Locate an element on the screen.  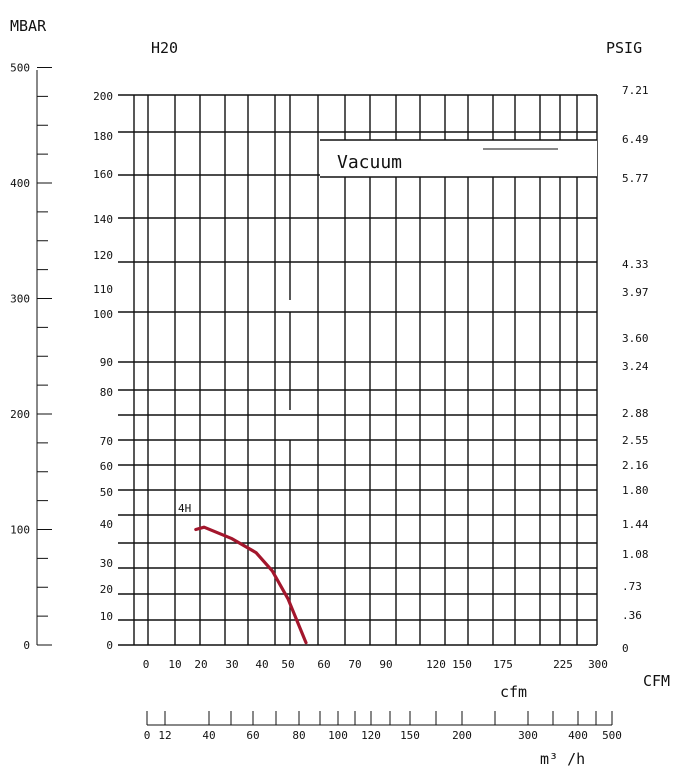
h2o-tick-label: 80 is located at coordinates (106, 392).